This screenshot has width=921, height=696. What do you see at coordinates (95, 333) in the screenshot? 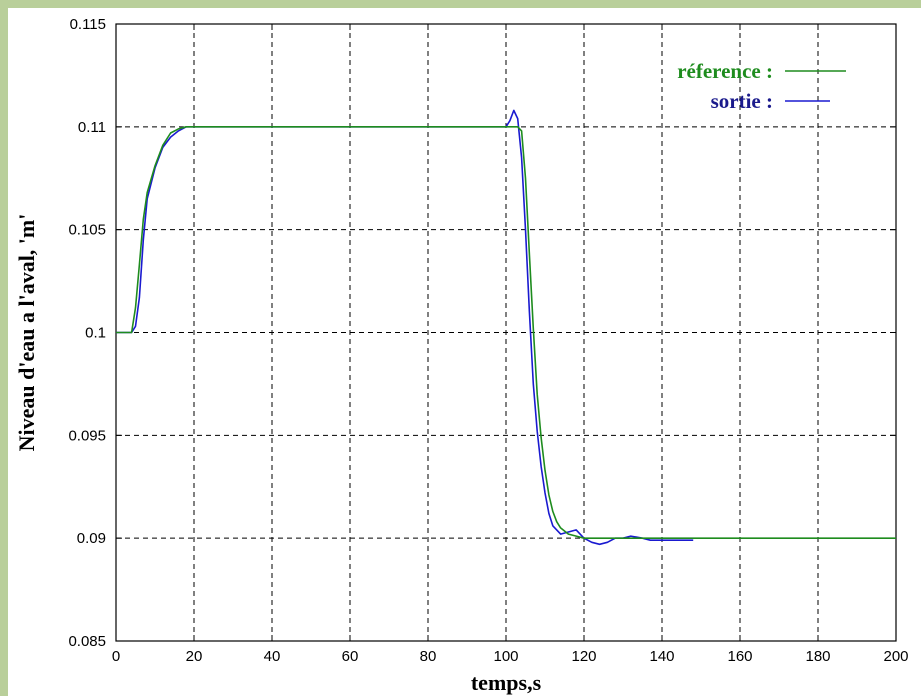
I see `y-tick-label: 0.1` at bounding box center [95, 333].